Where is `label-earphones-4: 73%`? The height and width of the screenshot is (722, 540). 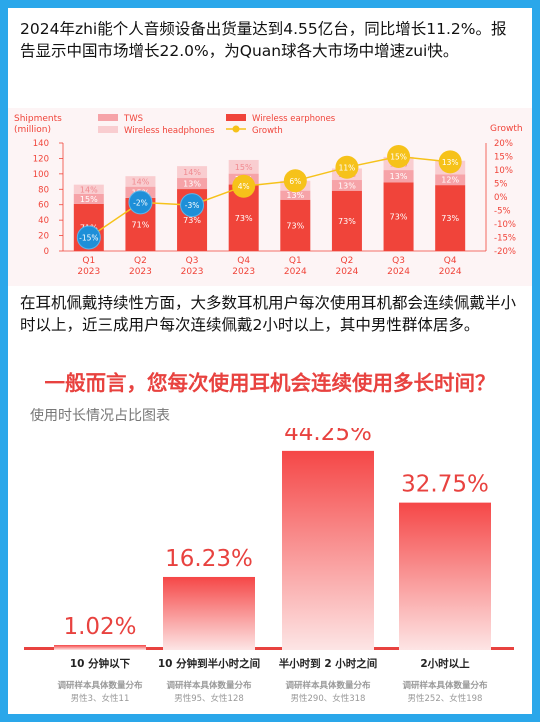 label-earphones-4: 73% is located at coordinates (295, 225).